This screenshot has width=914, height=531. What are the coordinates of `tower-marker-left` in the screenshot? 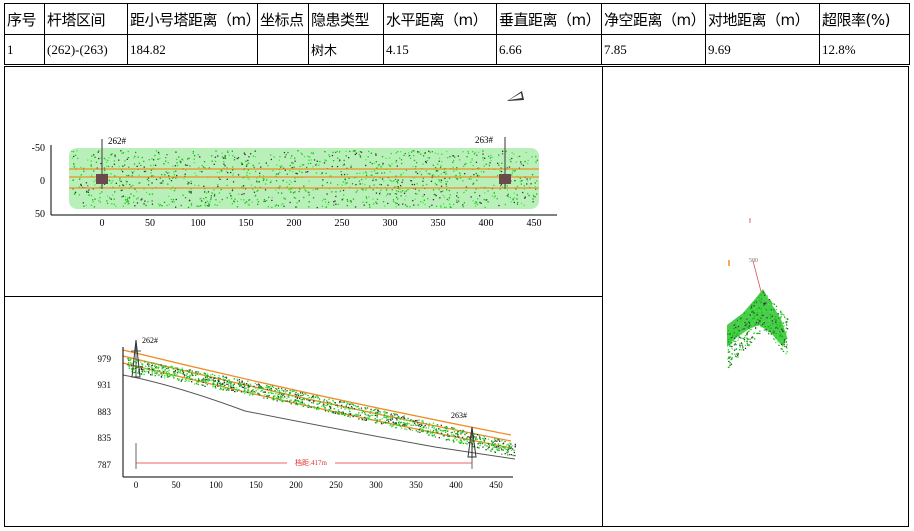 It's located at (102, 164).